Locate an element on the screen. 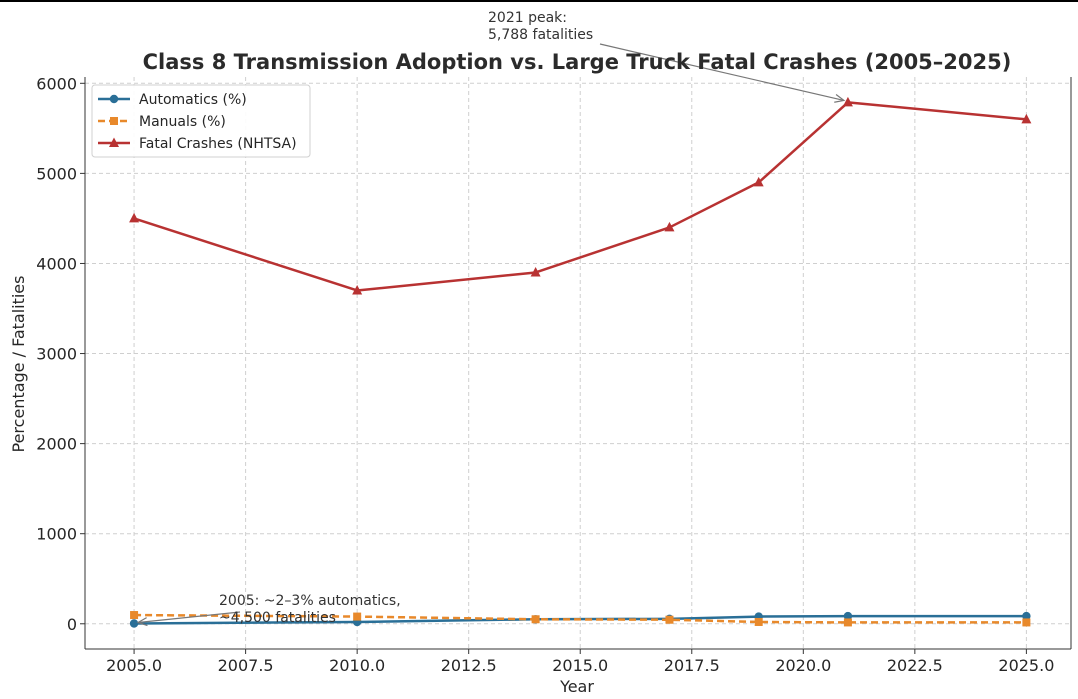 This screenshot has height=699, width=1078. legend-marker-fatal-crashes-nhtsa is located at coordinates (114, 142).